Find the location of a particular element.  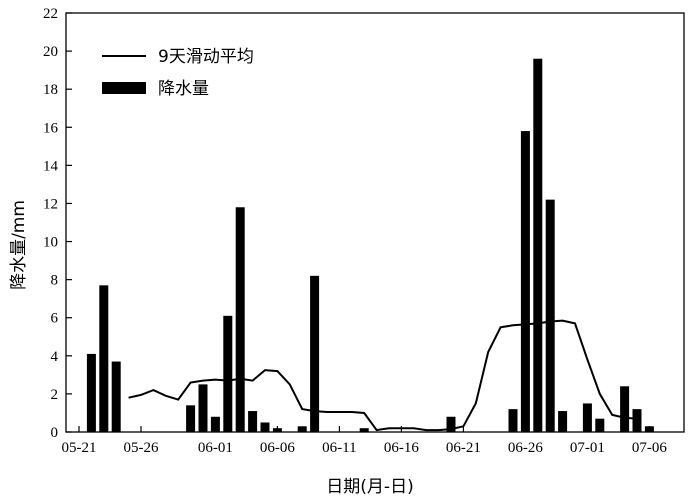

legend-bar-swatch is located at coordinates (124, 88).